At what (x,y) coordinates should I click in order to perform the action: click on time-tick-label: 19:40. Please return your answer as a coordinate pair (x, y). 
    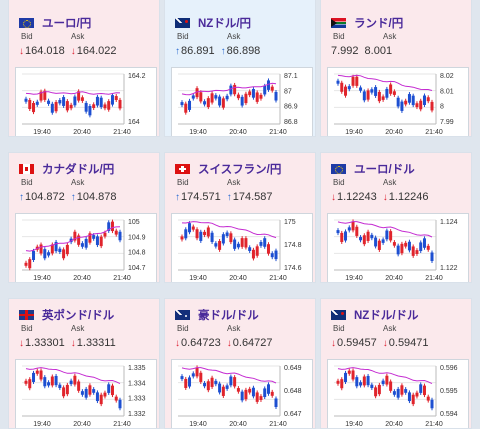
    Looking at the image, I should click on (354, 424).